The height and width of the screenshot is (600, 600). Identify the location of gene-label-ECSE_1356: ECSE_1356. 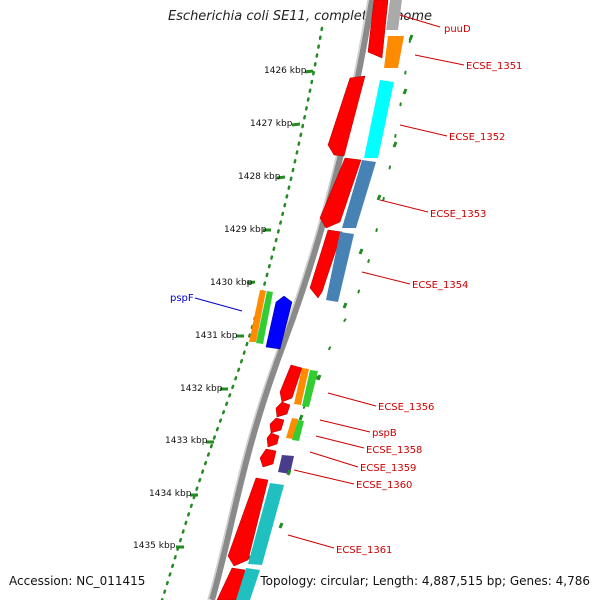
(406, 407).